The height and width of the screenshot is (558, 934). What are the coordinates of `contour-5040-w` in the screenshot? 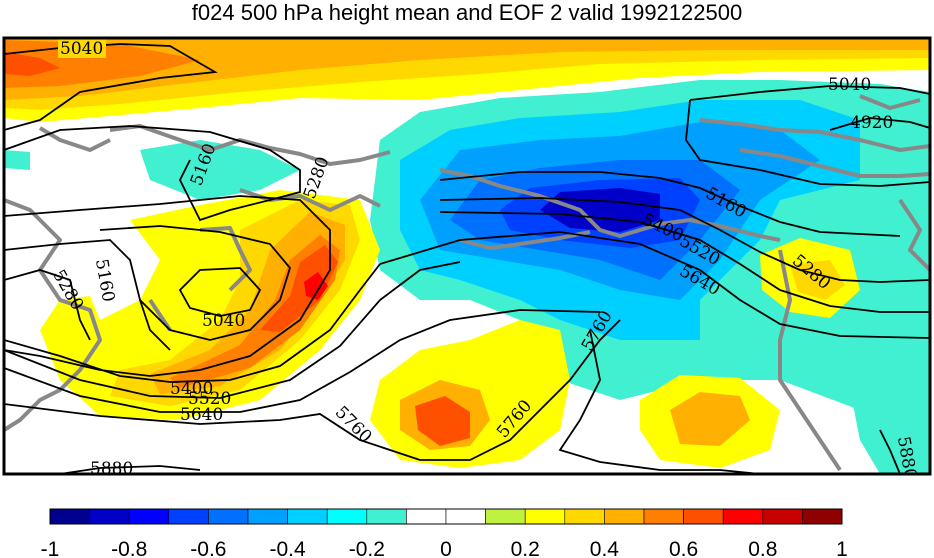 It's located at (220, 292).